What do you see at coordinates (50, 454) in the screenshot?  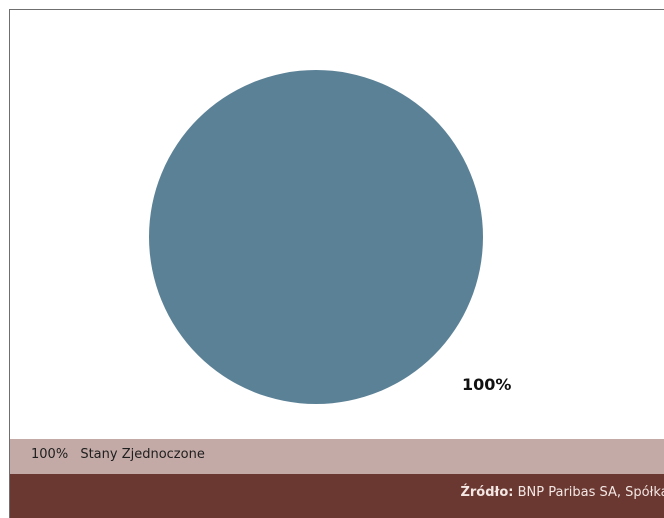 I see `legend-value: 100%` at bounding box center [50, 454].